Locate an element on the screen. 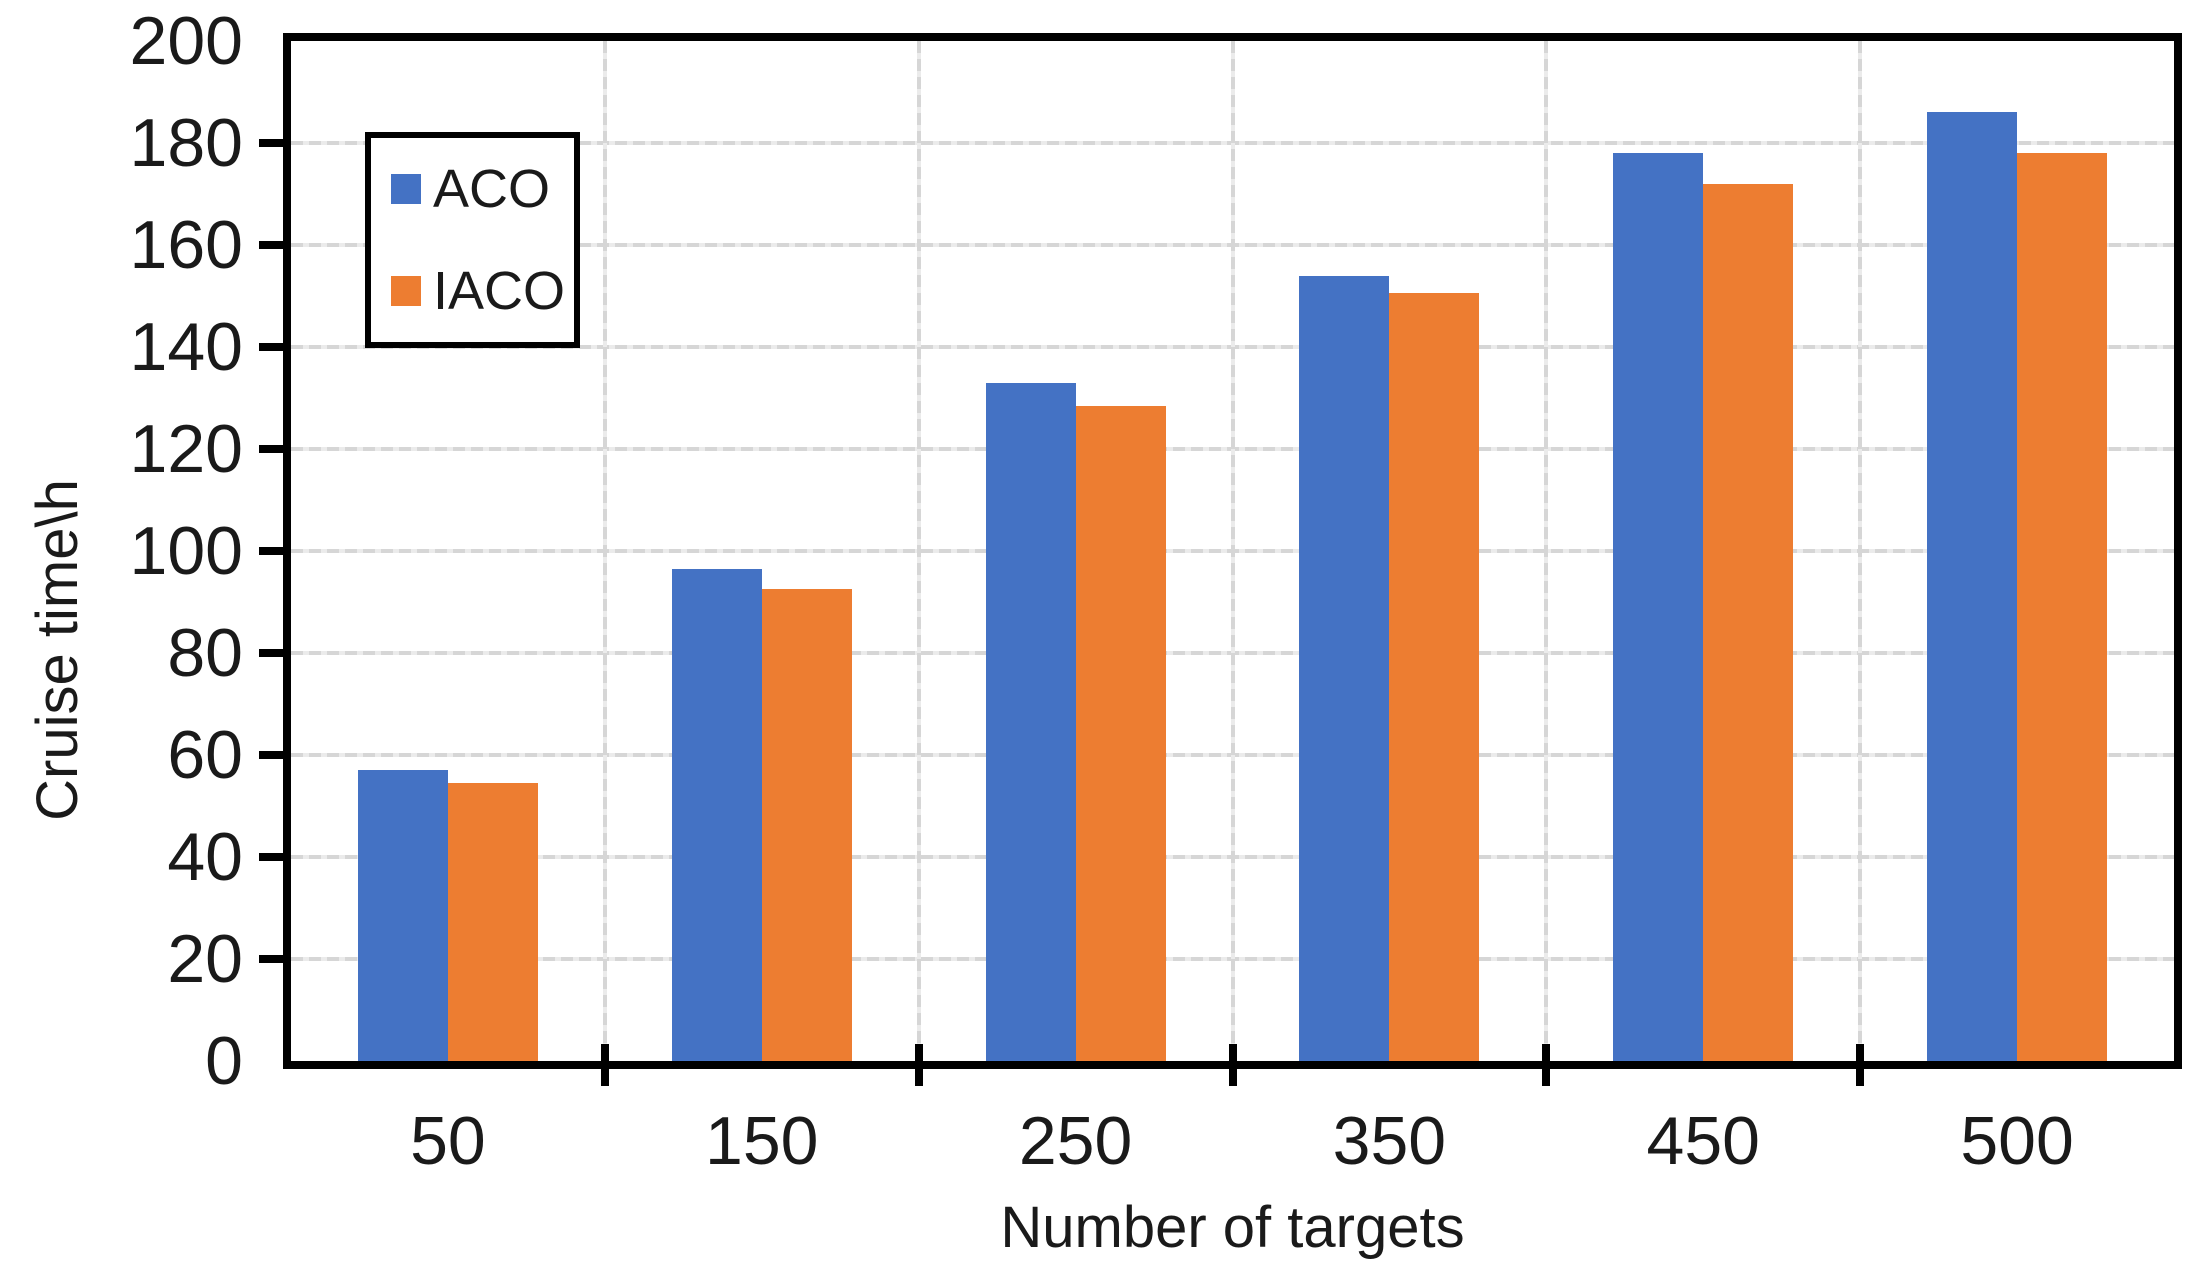  legend-item-iaco: IACO is located at coordinates (472, 291).